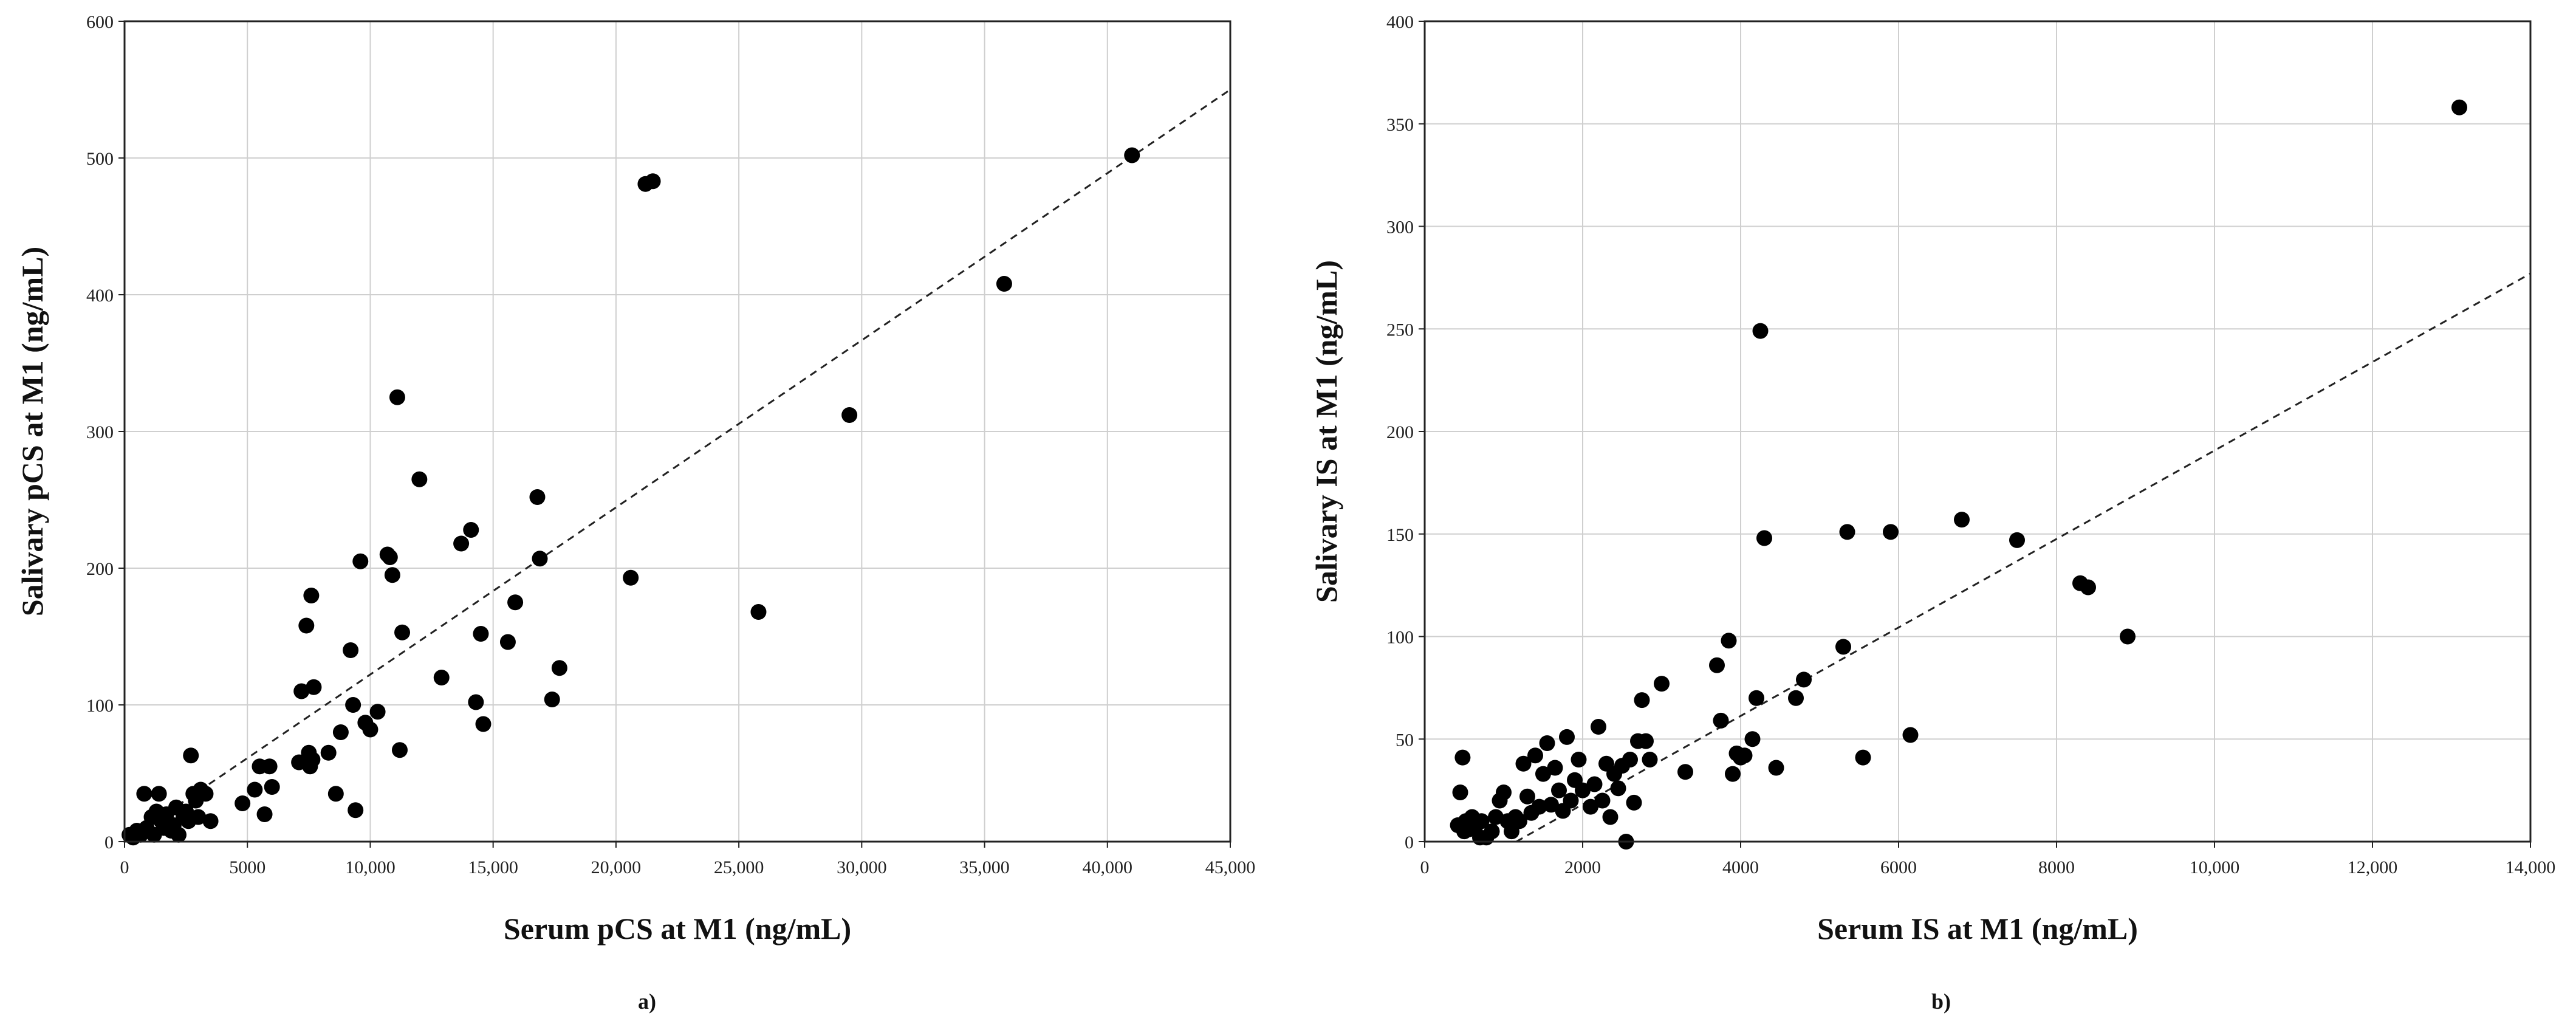 The height and width of the screenshot is (1030, 2576). I want to click on panel-label-a: a), so click(647, 1001).